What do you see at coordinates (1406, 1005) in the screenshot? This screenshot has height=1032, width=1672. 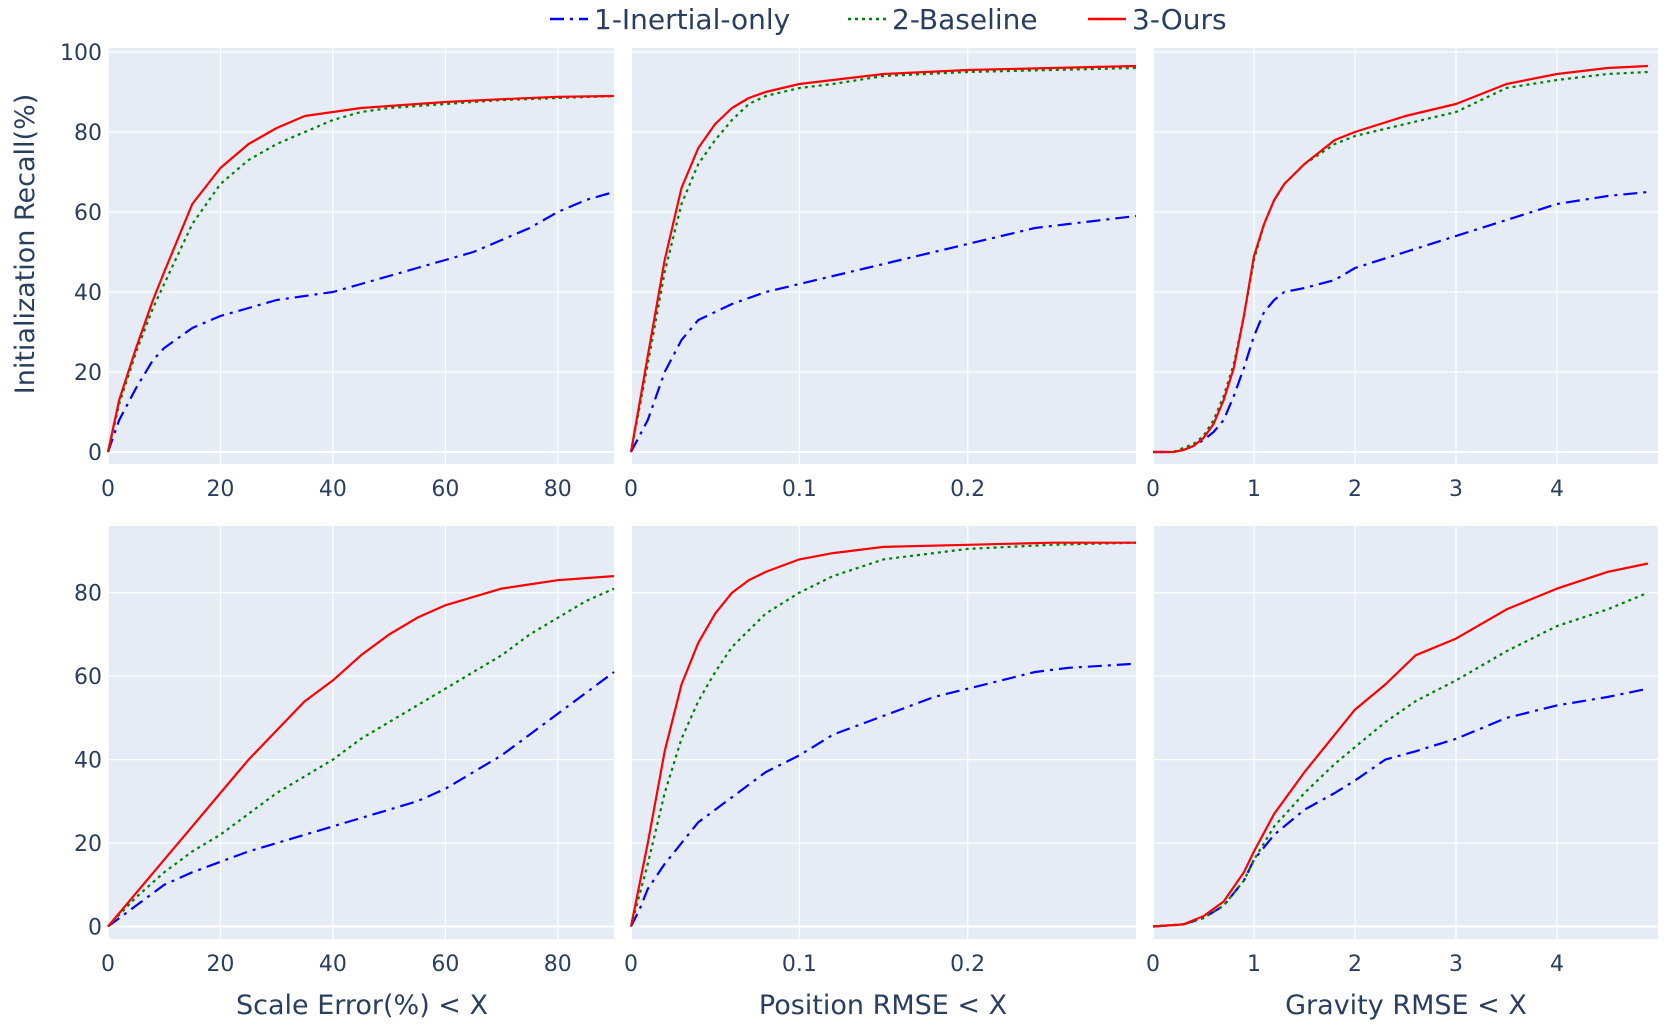 I see `x-axis-title-gravity: Gravity RMSE < X` at bounding box center [1406, 1005].